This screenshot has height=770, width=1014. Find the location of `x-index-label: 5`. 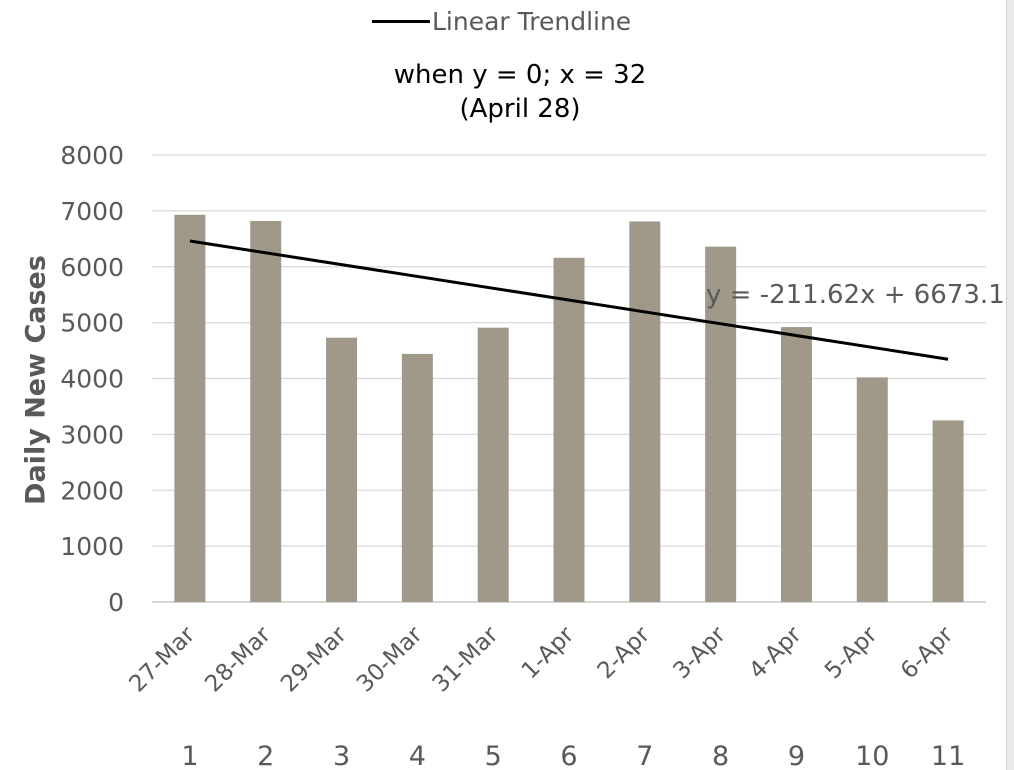

x-index-label: 5 is located at coordinates (493, 755).